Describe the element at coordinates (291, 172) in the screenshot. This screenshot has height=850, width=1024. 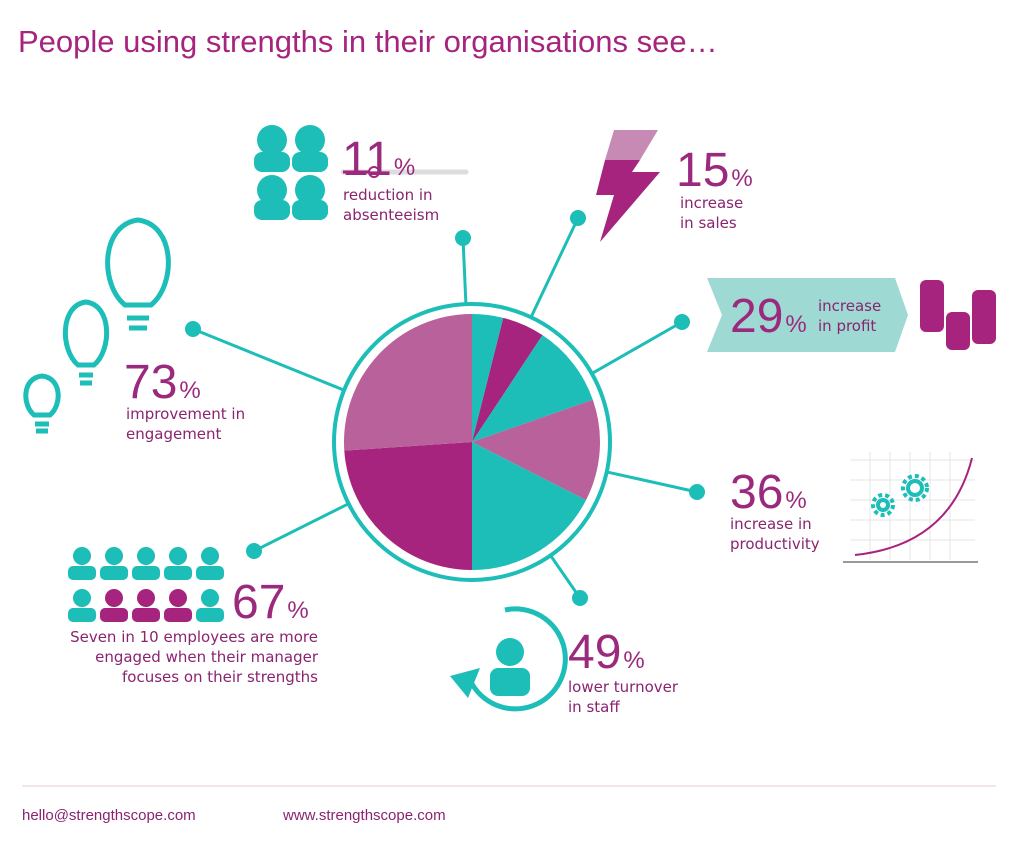
I see `people-icon` at that location.